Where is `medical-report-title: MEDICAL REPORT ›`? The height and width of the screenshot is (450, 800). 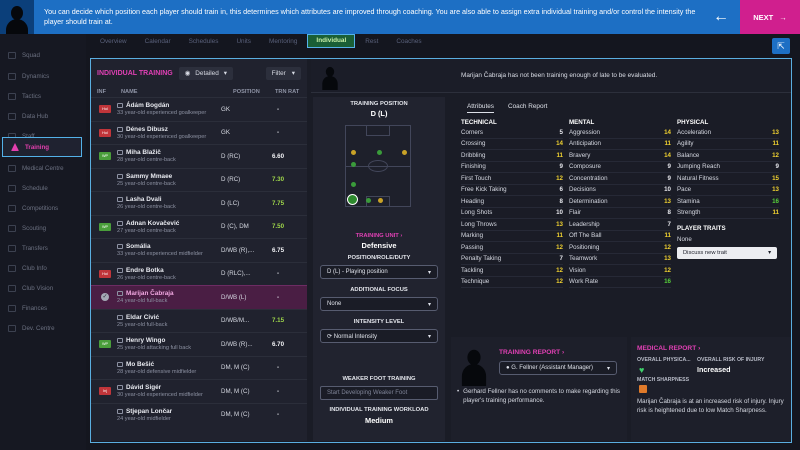
medical-report-title: MEDICAL REPORT › is located at coordinates (669, 348).